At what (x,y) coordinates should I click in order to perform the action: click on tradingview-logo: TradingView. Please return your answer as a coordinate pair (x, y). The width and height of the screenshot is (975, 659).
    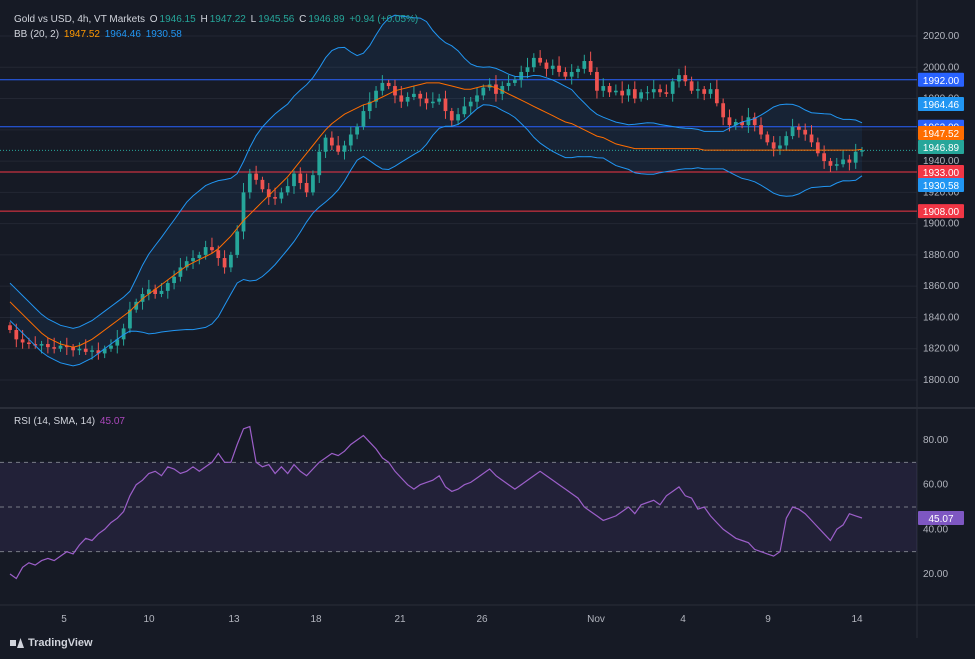
    Looking at the image, I should click on (51, 643).